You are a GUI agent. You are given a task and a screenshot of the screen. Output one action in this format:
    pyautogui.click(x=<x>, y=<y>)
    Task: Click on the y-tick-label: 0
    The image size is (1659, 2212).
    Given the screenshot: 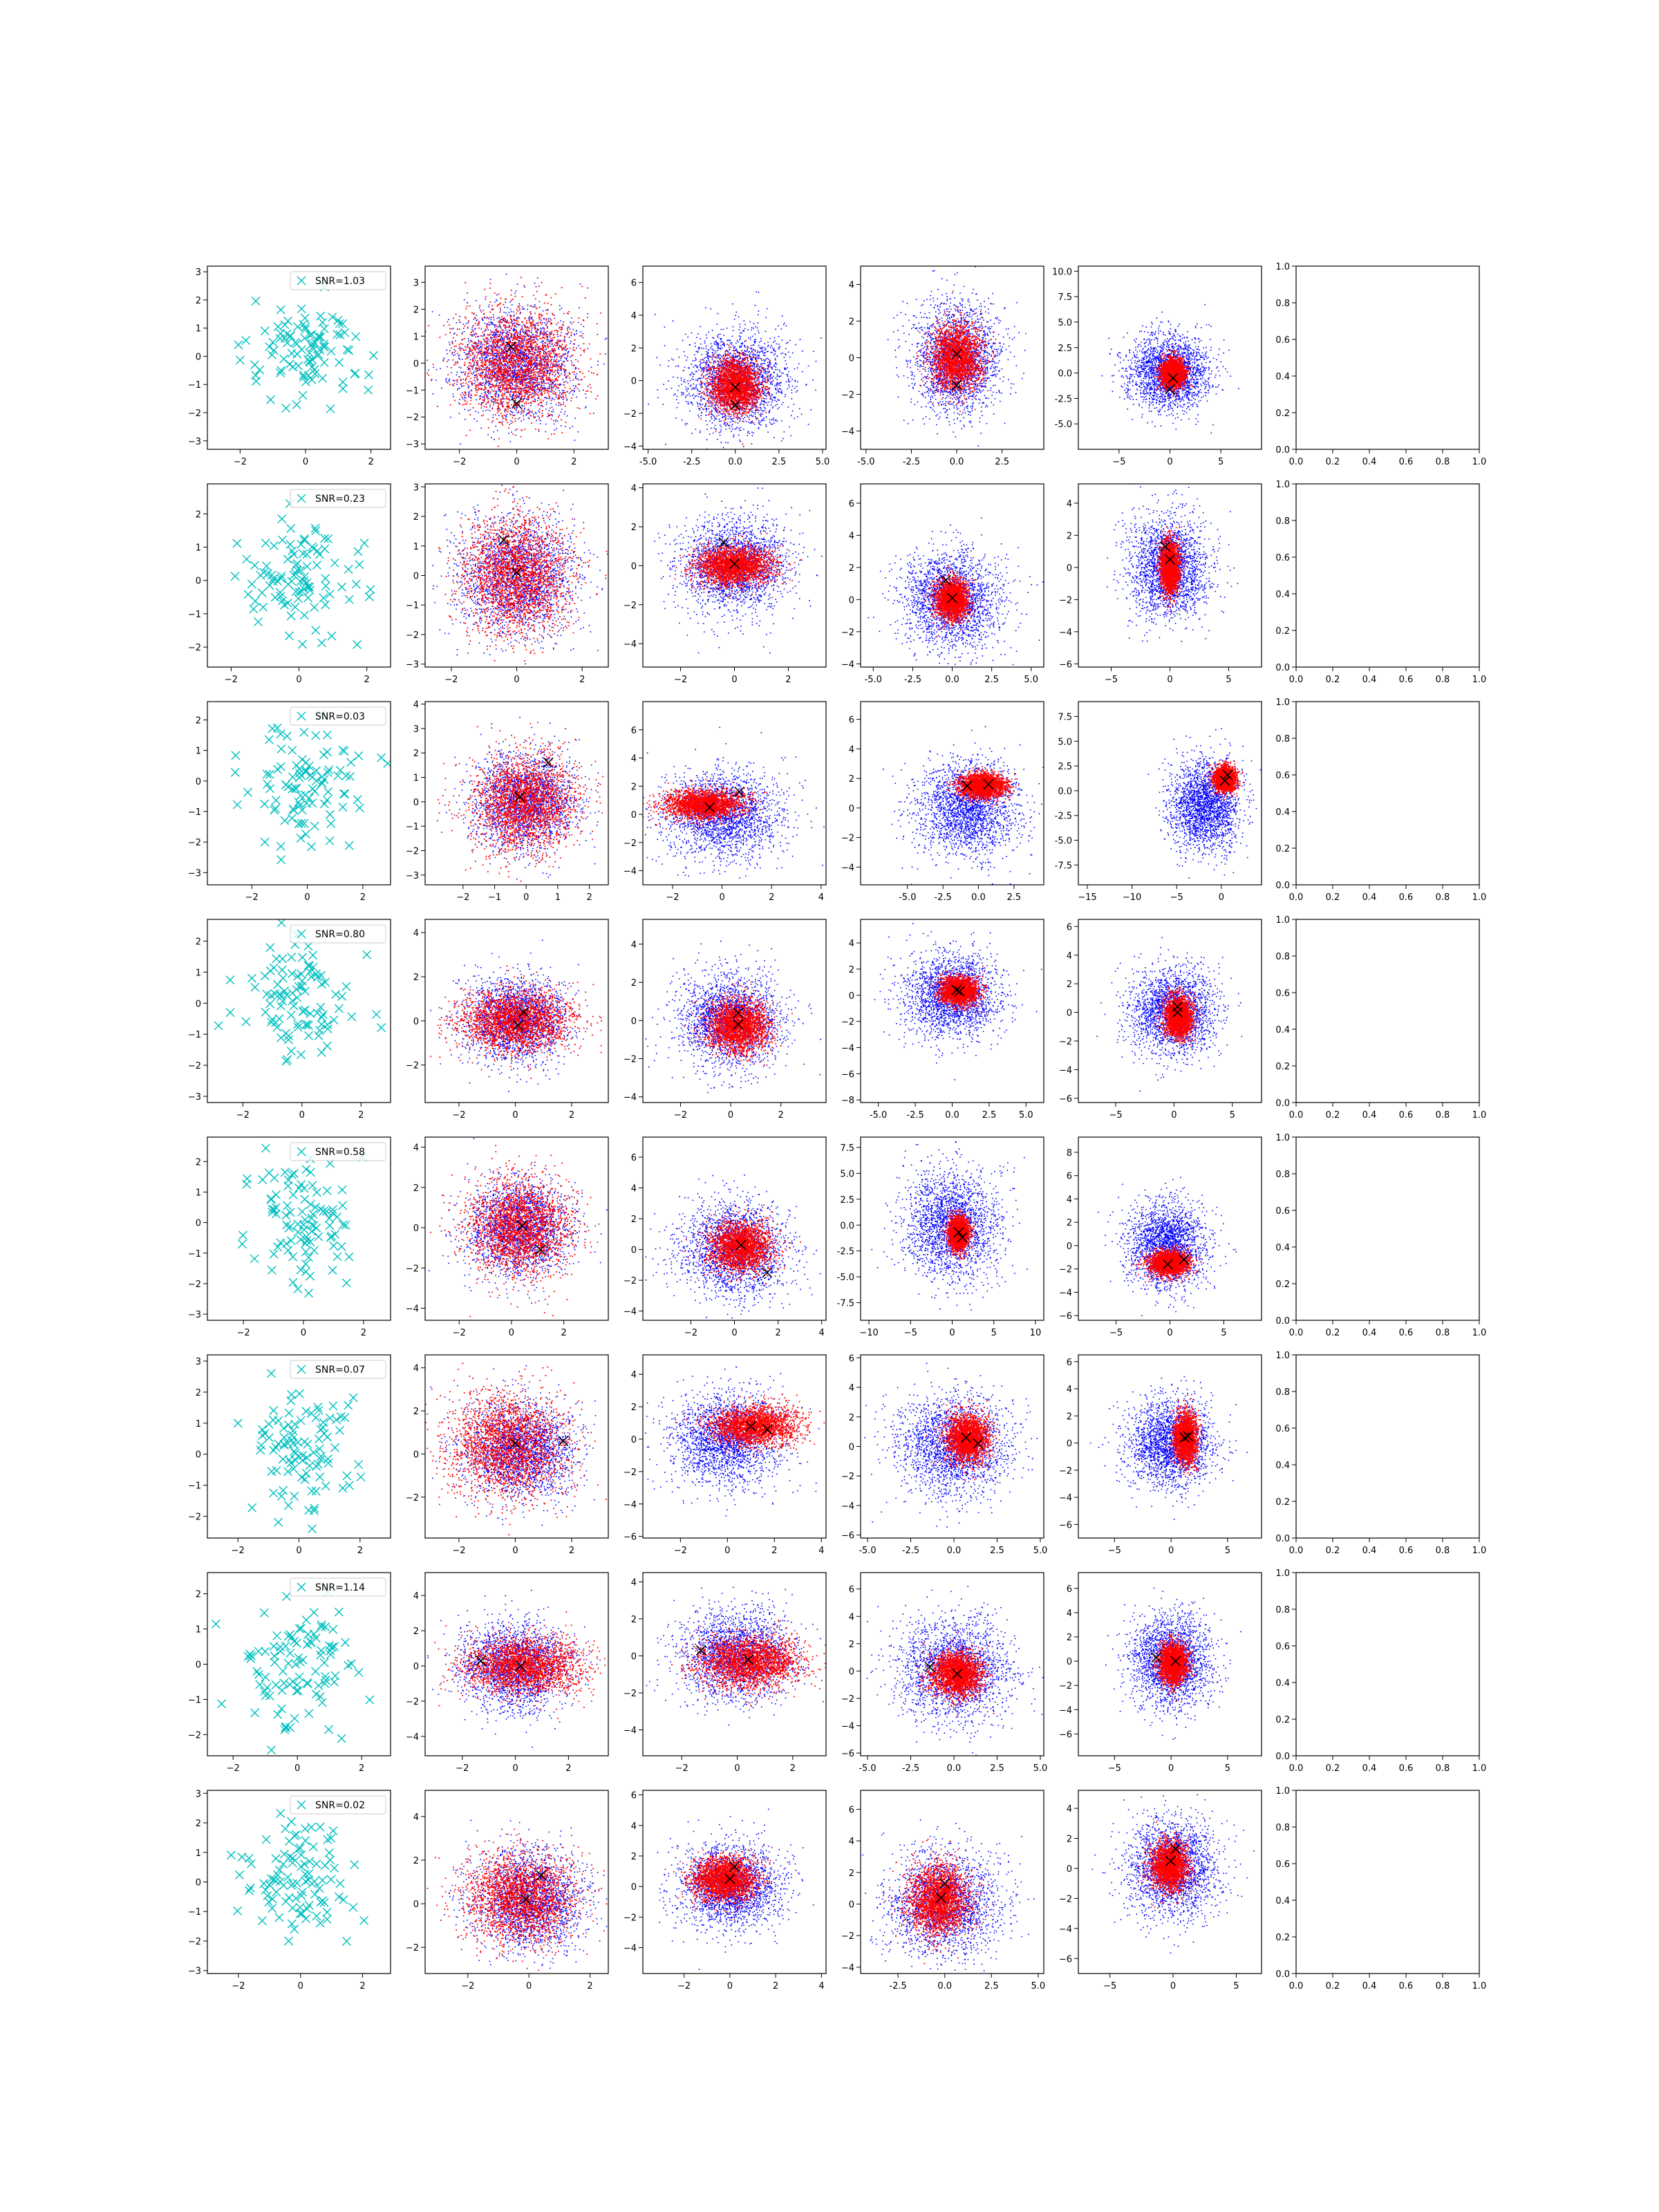 What is the action you would take?
    pyautogui.click(x=416, y=364)
    